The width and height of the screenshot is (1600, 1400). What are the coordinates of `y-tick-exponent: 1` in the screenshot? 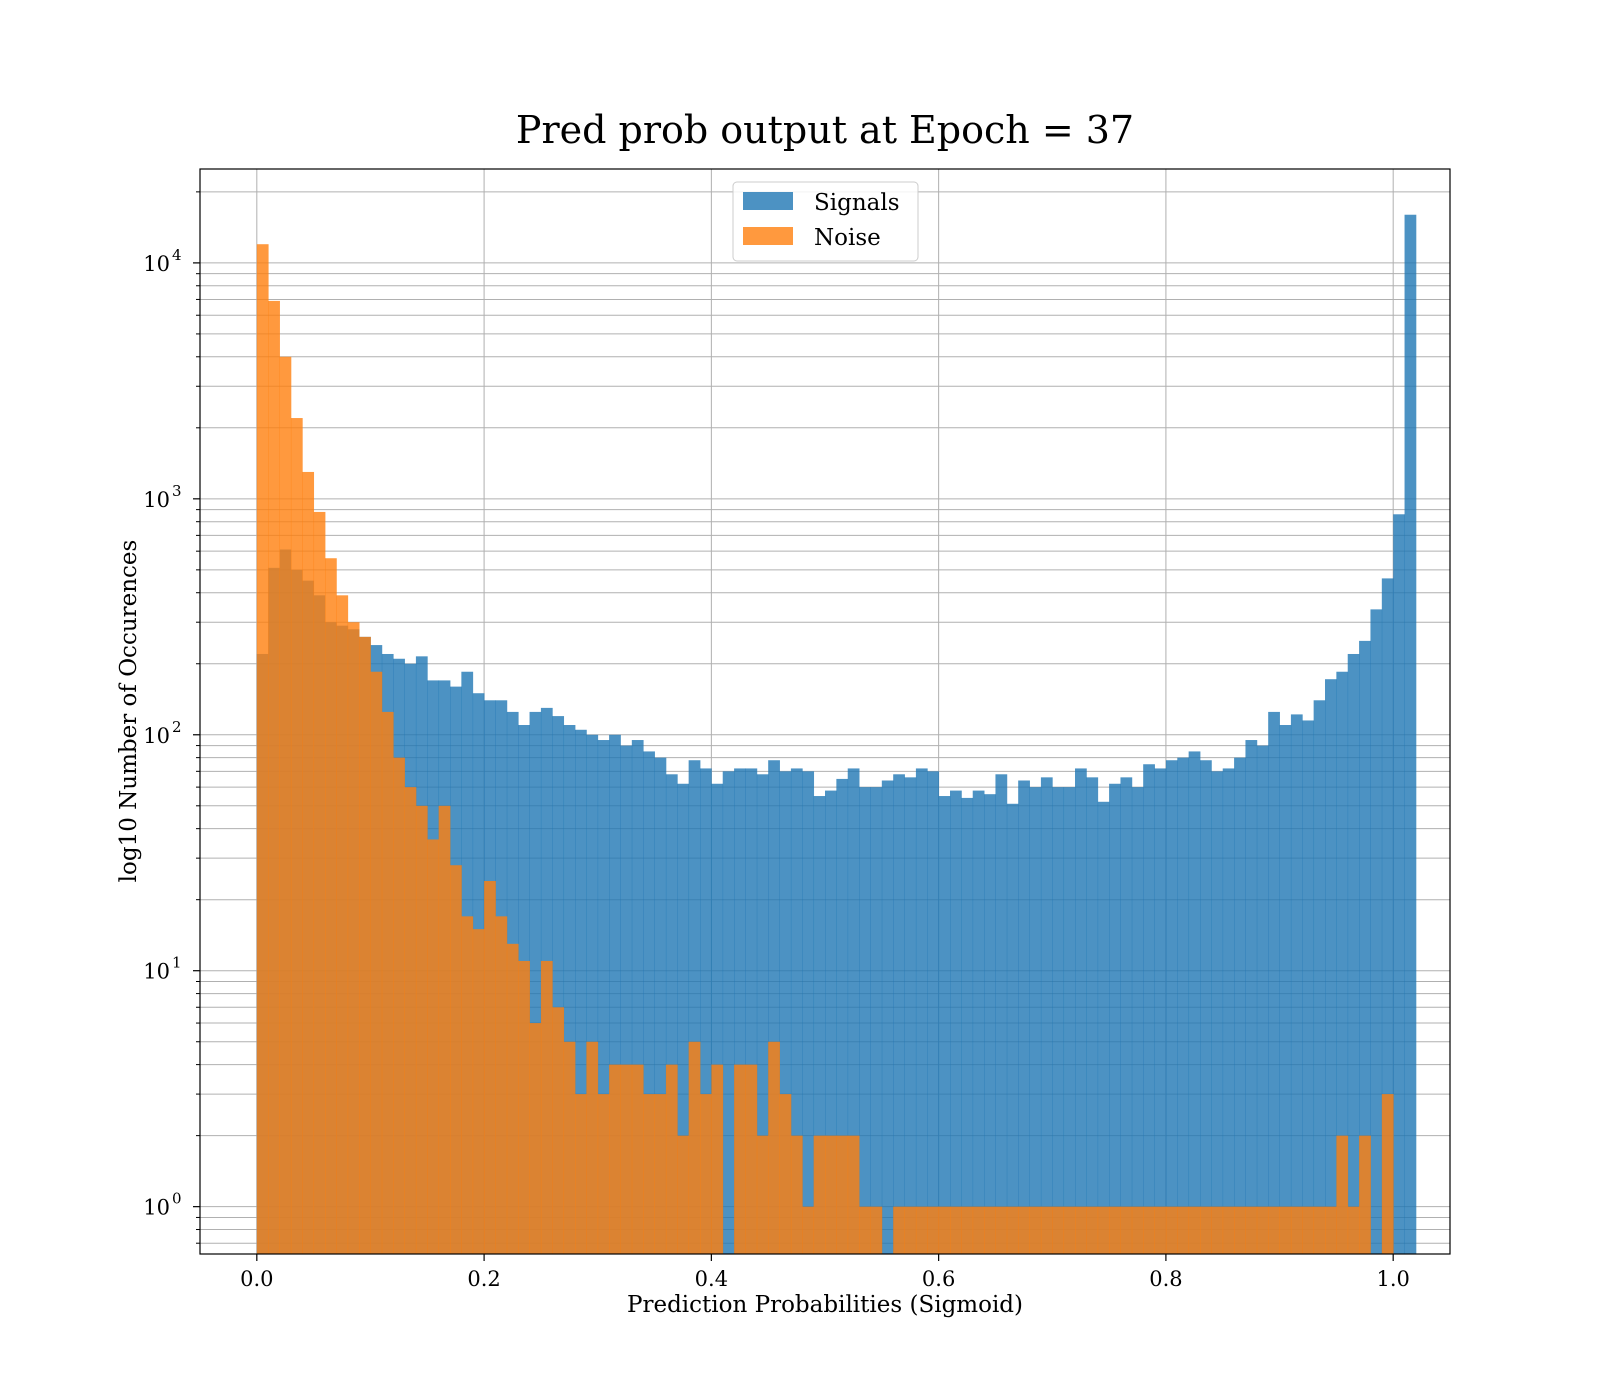 It's located at (177, 963).